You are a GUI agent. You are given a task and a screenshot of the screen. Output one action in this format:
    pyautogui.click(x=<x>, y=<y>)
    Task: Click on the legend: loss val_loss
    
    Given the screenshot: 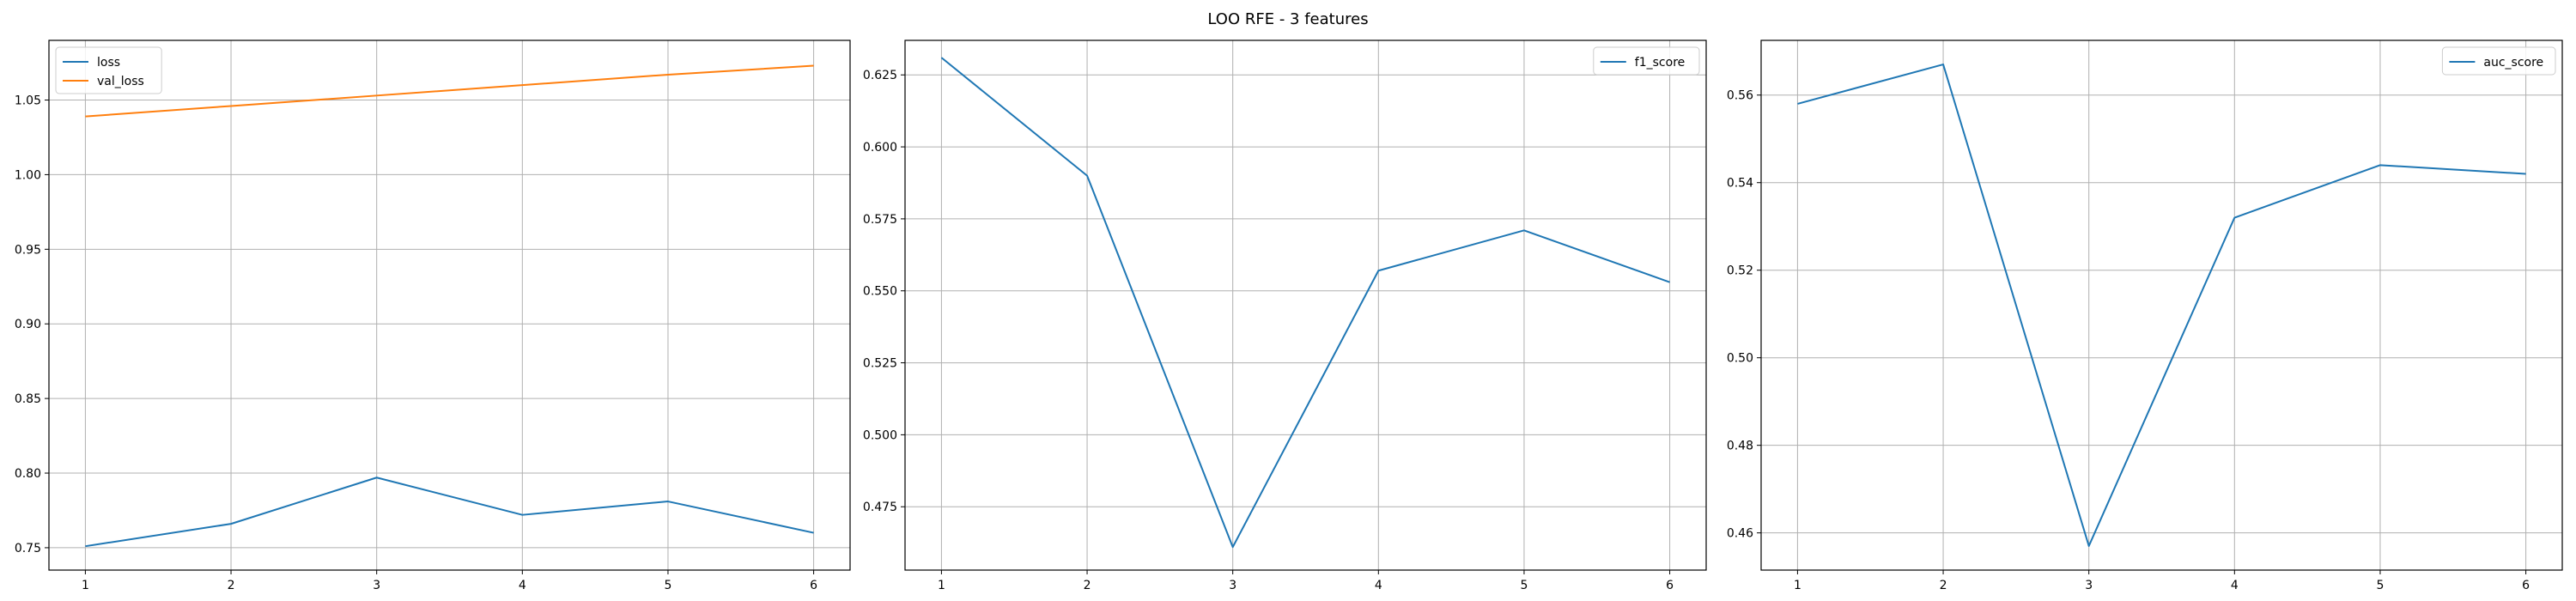 What is the action you would take?
    pyautogui.click(x=109, y=70)
    